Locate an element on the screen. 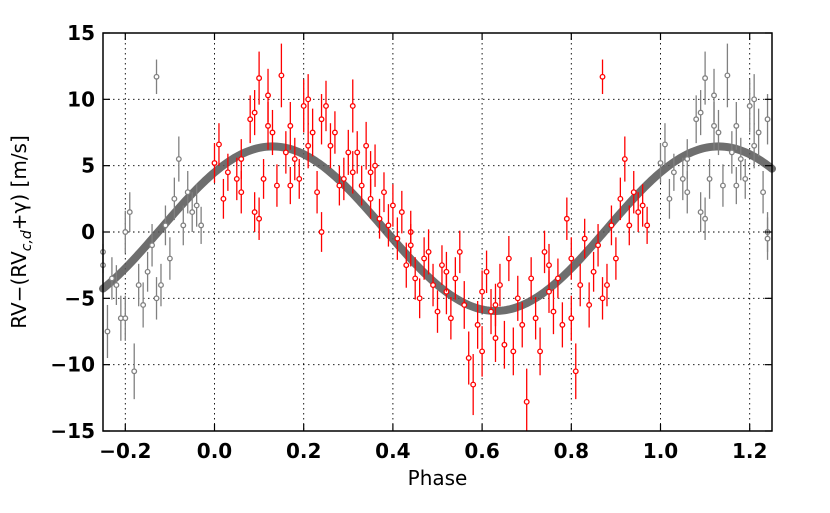 The height and width of the screenshot is (513, 830). y-tick-label: 0 is located at coordinates (88, 232).